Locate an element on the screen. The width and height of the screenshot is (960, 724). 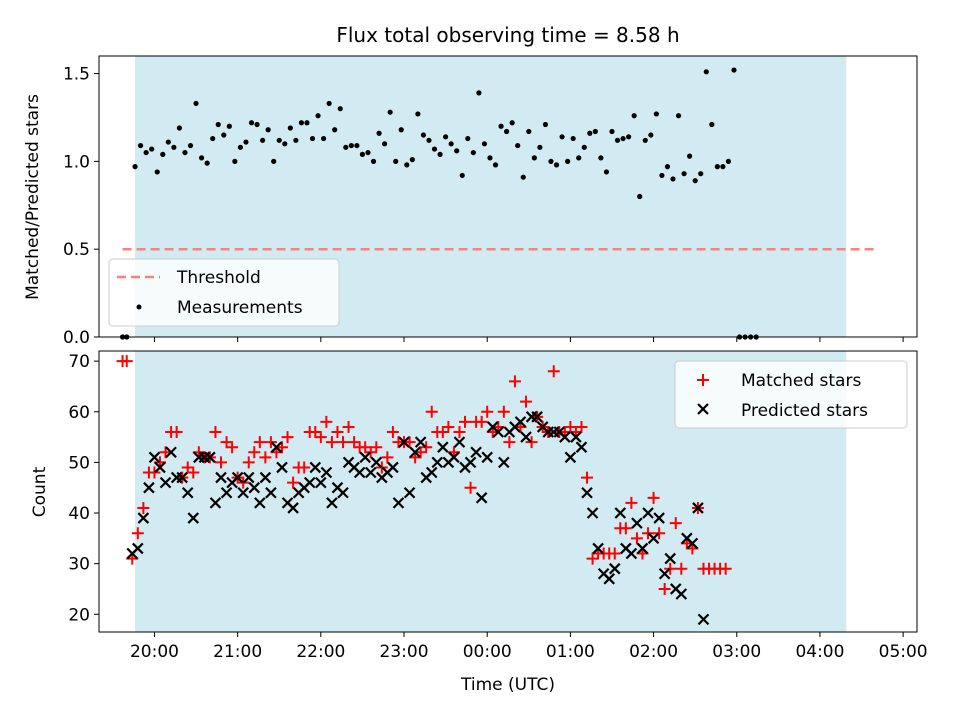
top-y-axis-label: Matched/Predicted stars is located at coordinates (33, 197).